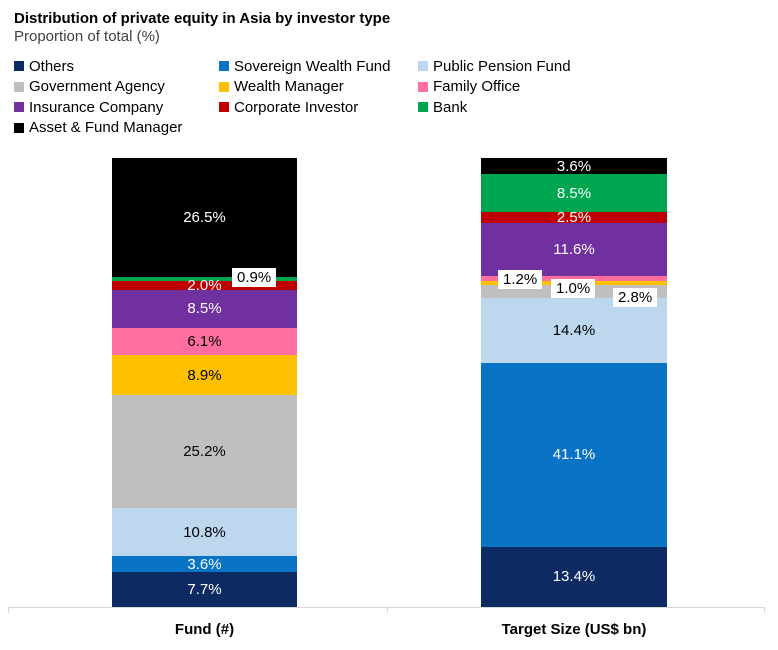 This screenshot has height=650, width=778. I want to click on segment-label-family-office: 6.1%, so click(204, 341).